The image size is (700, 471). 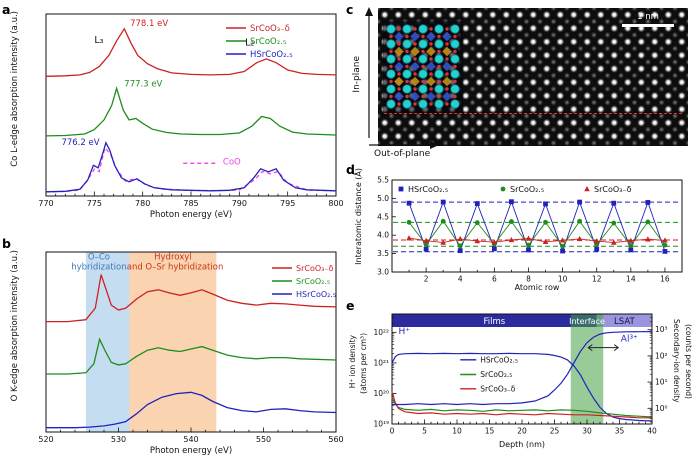 I want to click on curve-SrCoO₃₋δ, so click(x=191, y=298).